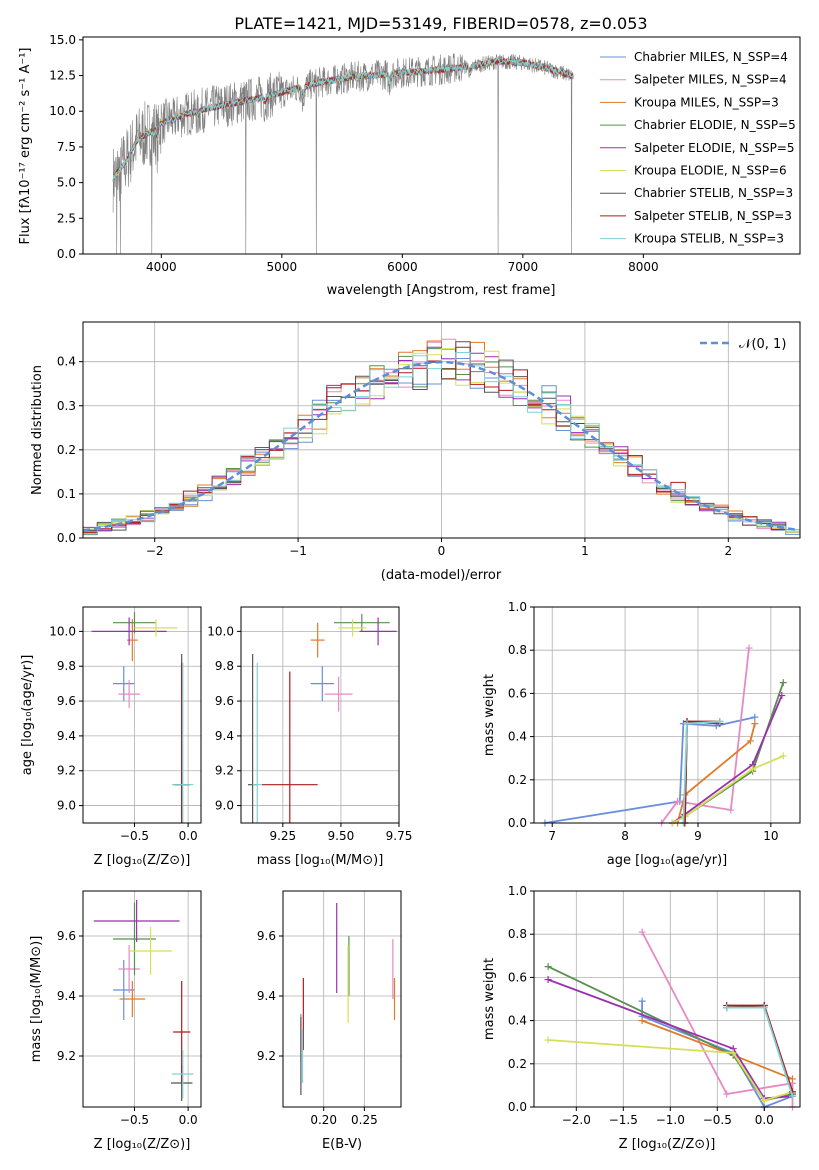 This screenshot has width=819, height=1170. Describe the element at coordinates (66, 666) in the screenshot. I see `age-vs-Z-ytick-label: 9.8` at that location.